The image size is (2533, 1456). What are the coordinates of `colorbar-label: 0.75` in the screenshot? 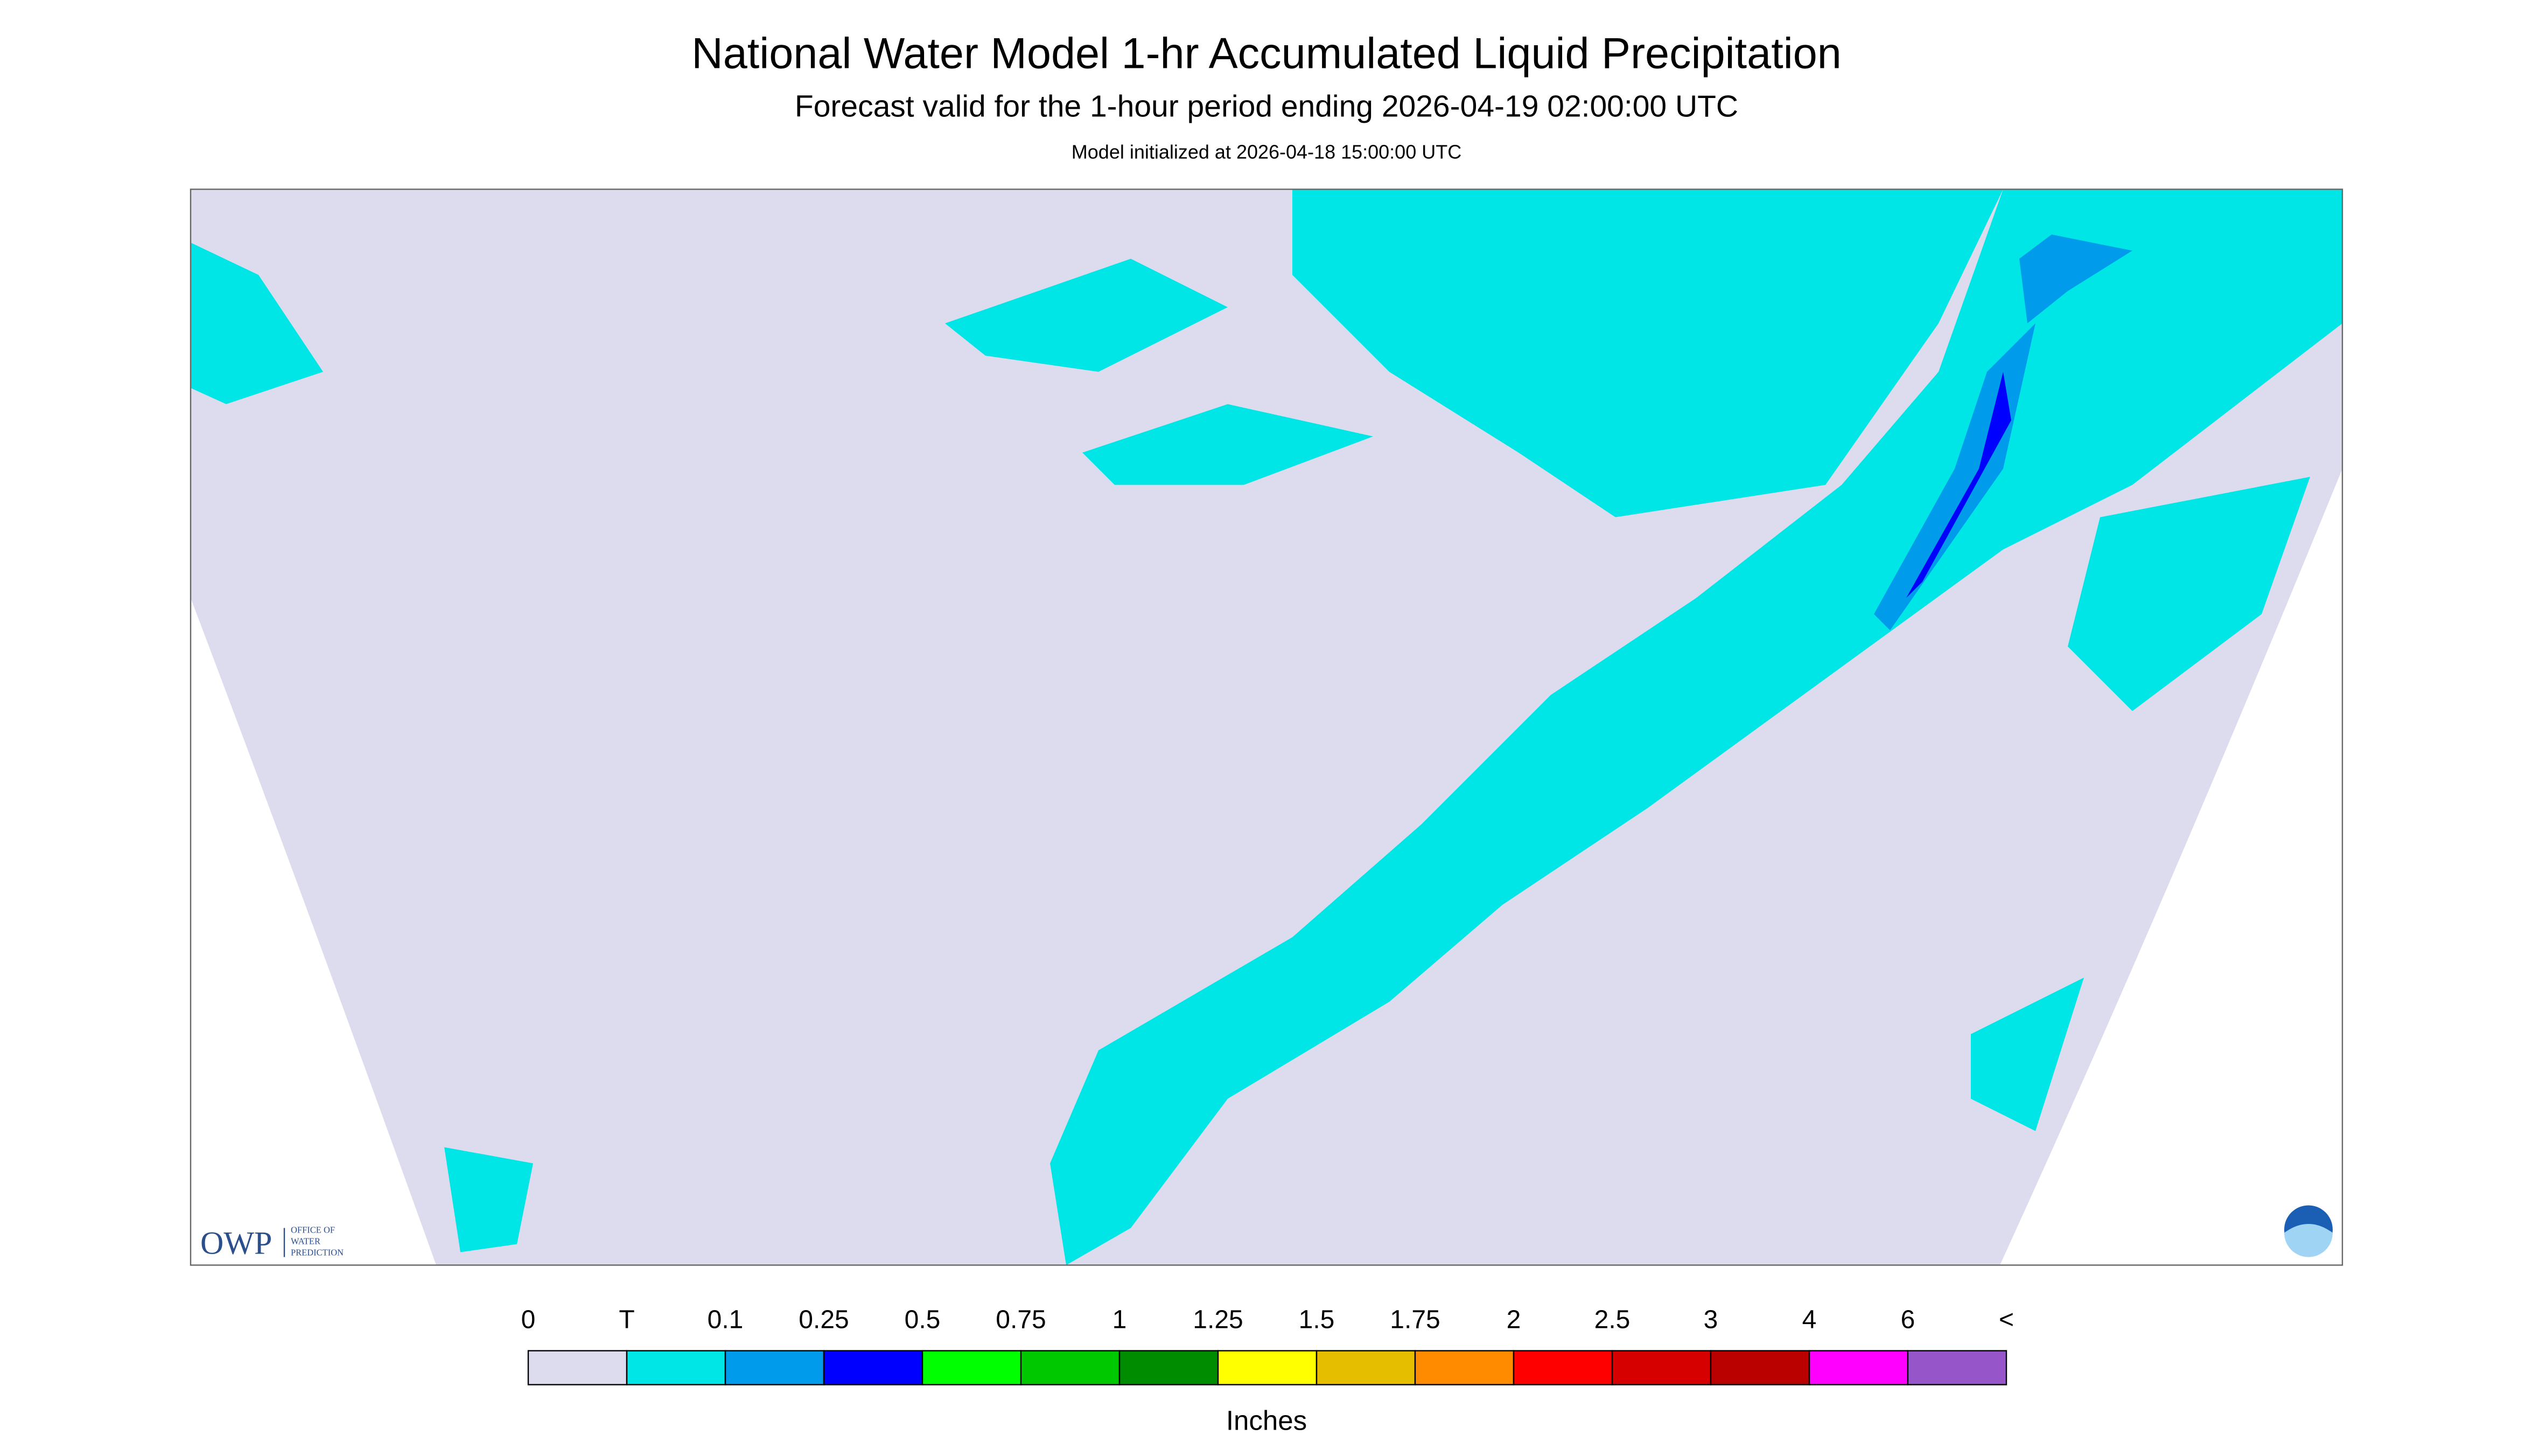 It's located at (1021, 1320).